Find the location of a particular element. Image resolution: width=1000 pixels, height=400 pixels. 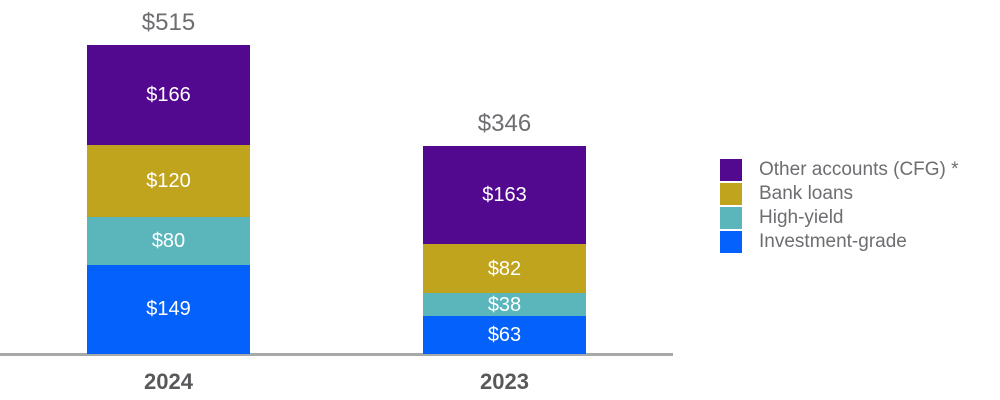

segment-investment-grade-2023: $63 is located at coordinates (504, 335).